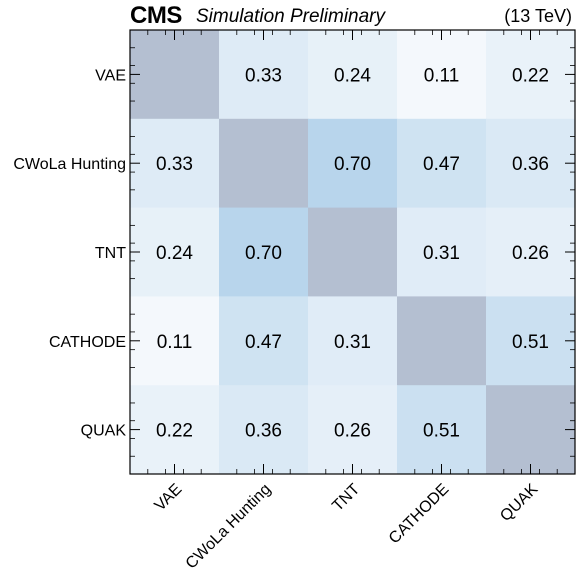 Image resolution: width=580 pixels, height=572 pixels. What do you see at coordinates (110, 253) in the screenshot?
I see `y-tick-label: TNT` at bounding box center [110, 253].